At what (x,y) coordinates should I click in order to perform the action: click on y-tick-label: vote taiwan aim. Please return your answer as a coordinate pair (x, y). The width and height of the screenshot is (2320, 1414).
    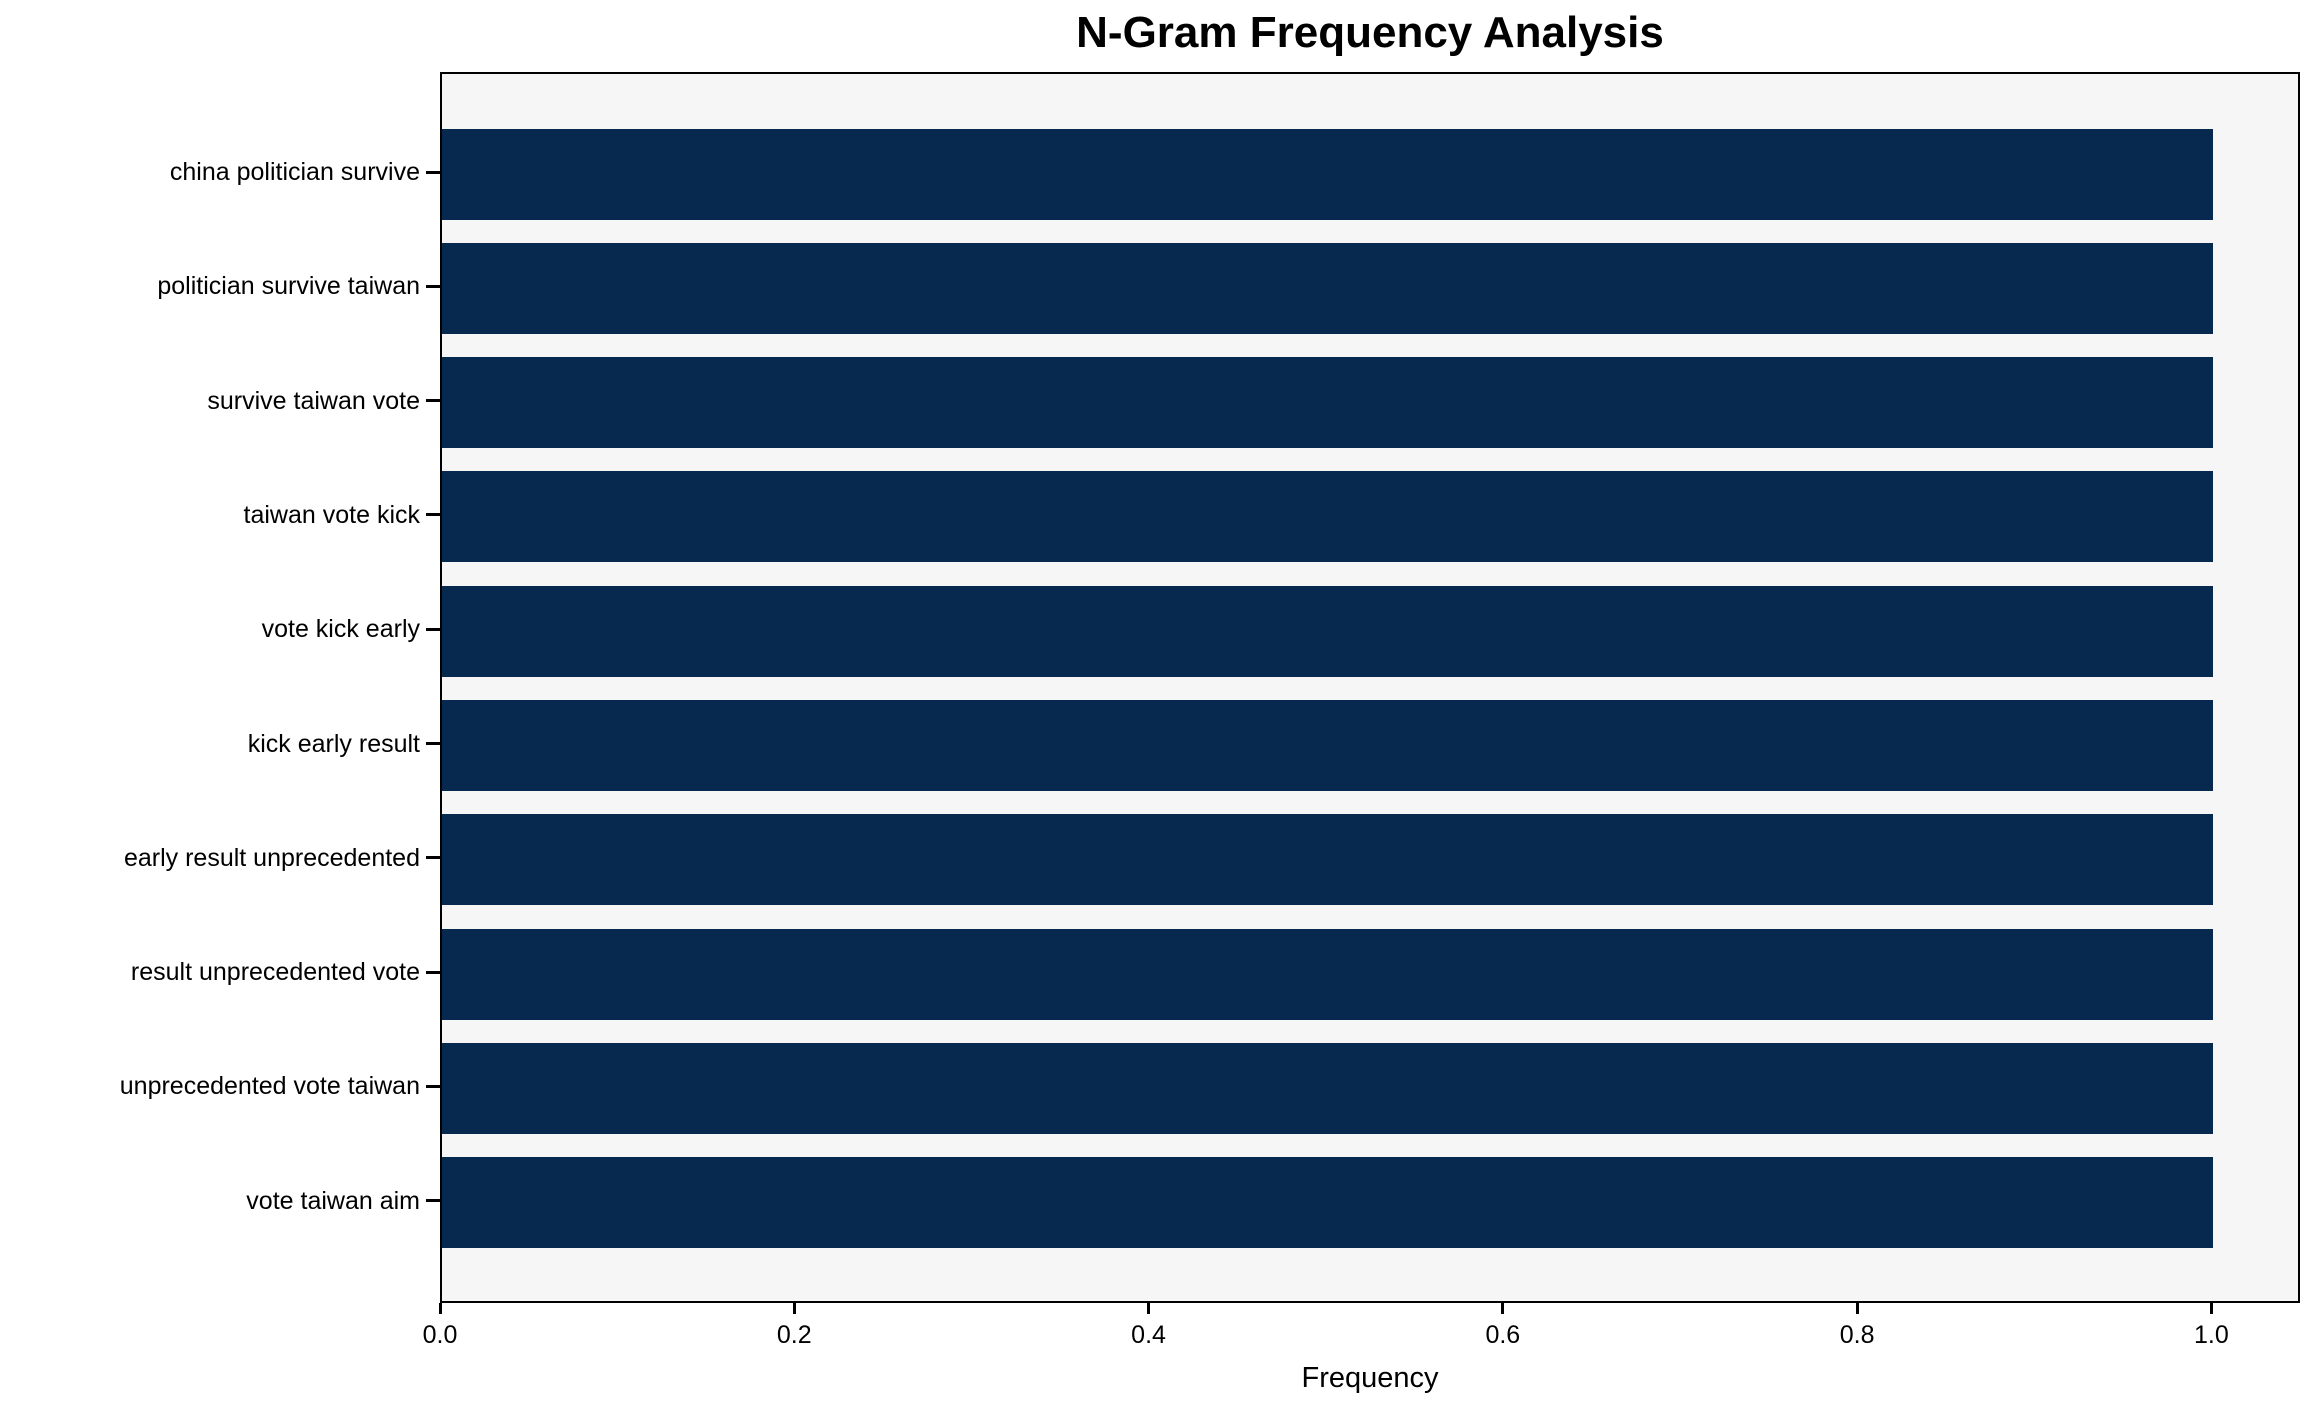
    Looking at the image, I should click on (333, 1200).